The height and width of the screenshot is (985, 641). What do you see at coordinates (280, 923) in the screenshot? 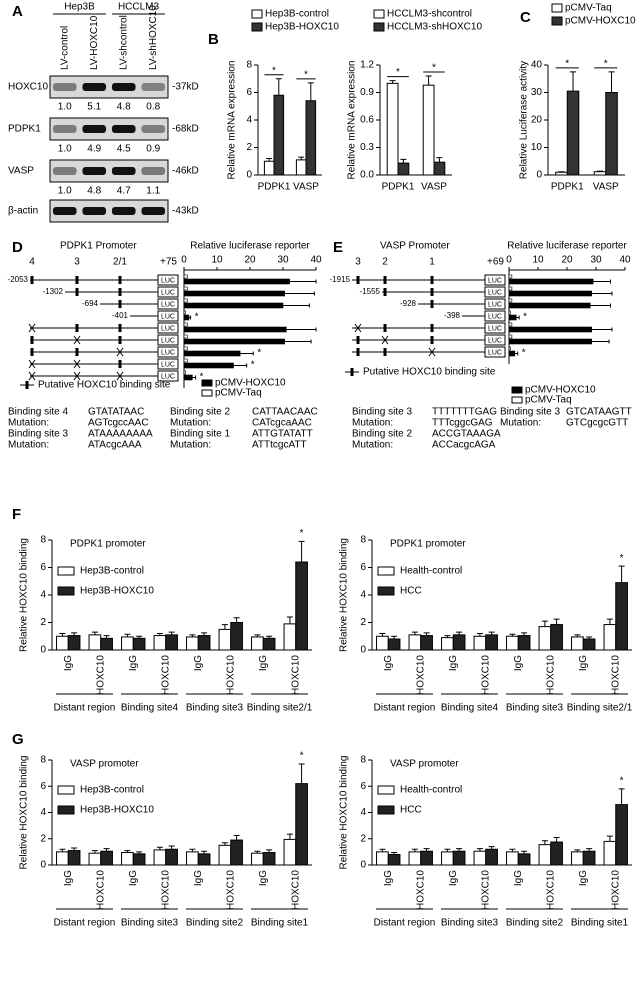
I see `group-label: Binding site1` at bounding box center [280, 923].